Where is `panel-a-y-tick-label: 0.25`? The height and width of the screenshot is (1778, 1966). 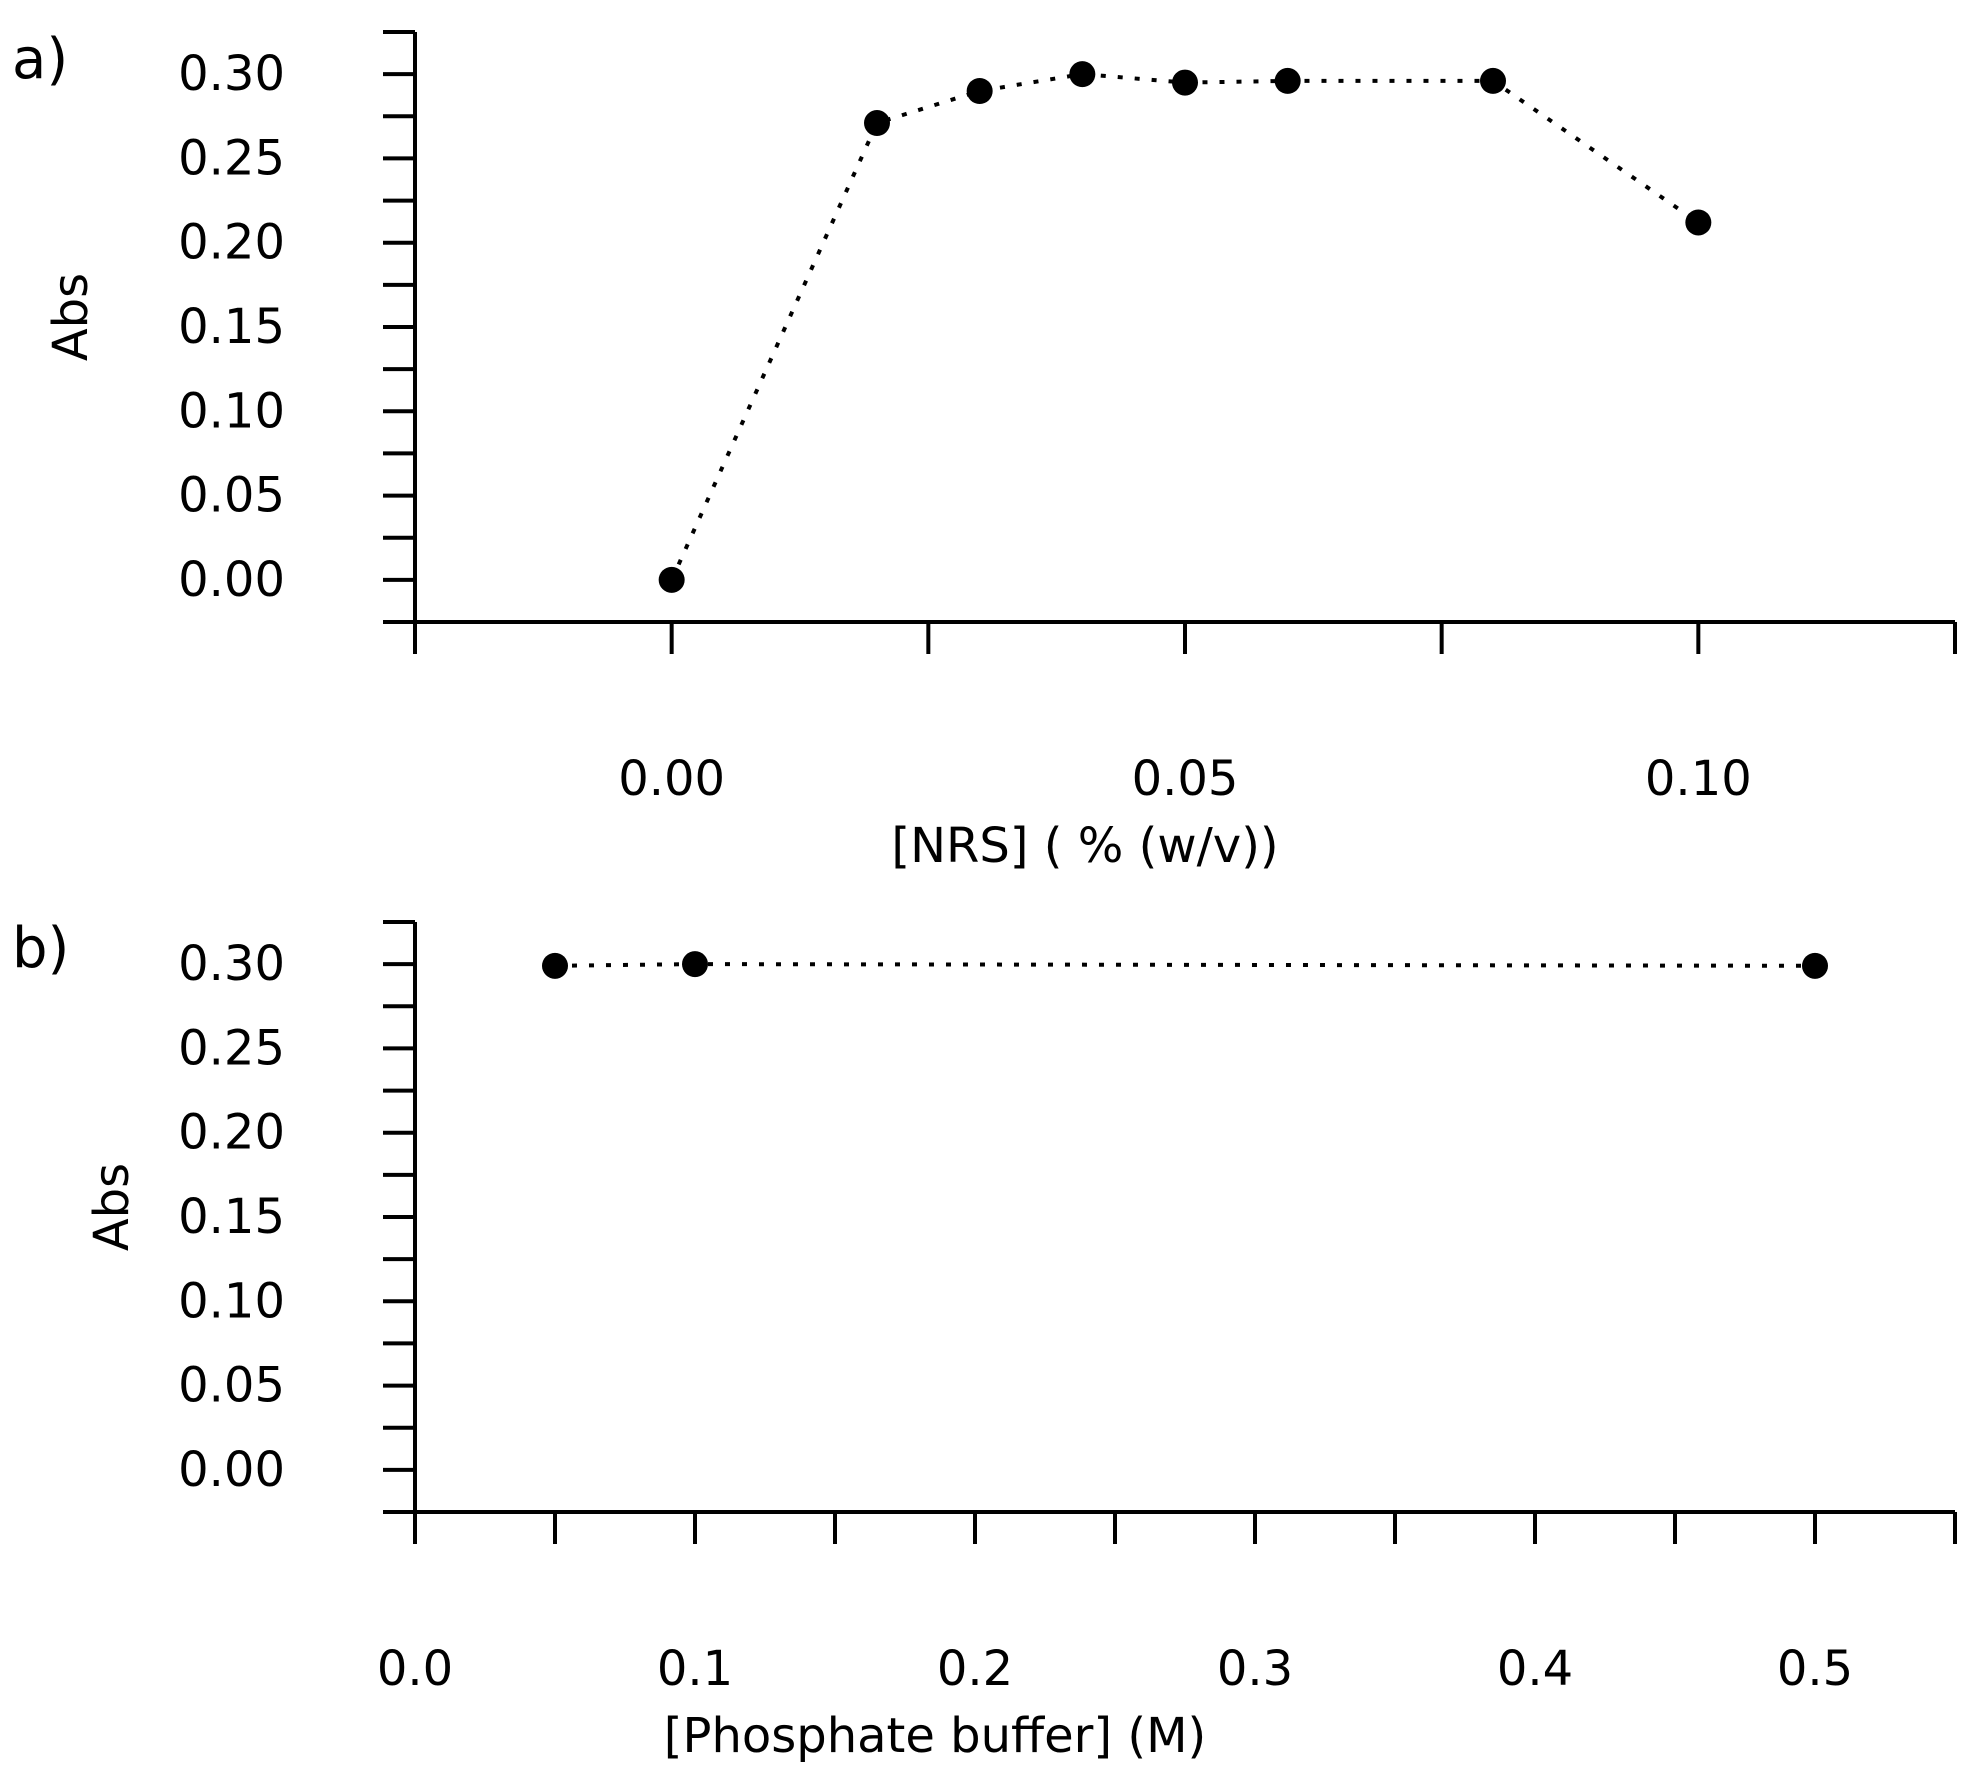 panel-a-y-tick-label: 0.25 is located at coordinates (231, 158).